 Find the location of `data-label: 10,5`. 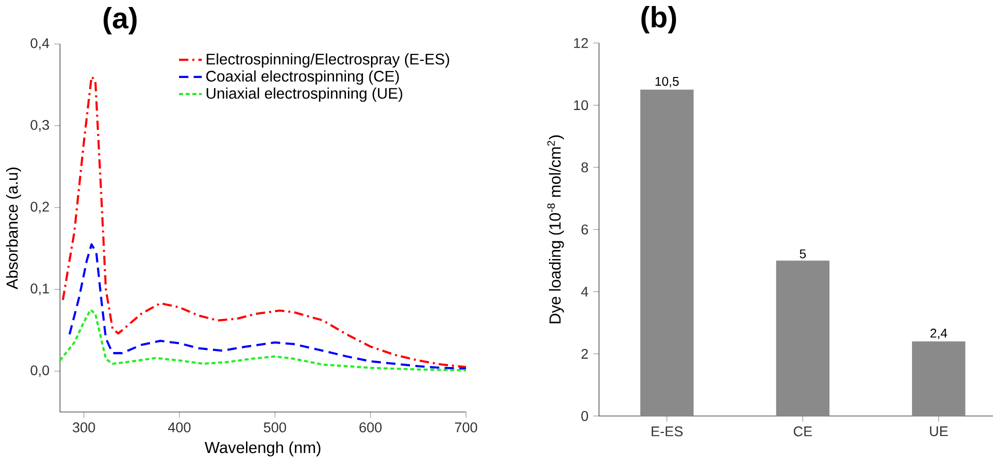

data-label: 10,5 is located at coordinates (667, 82).